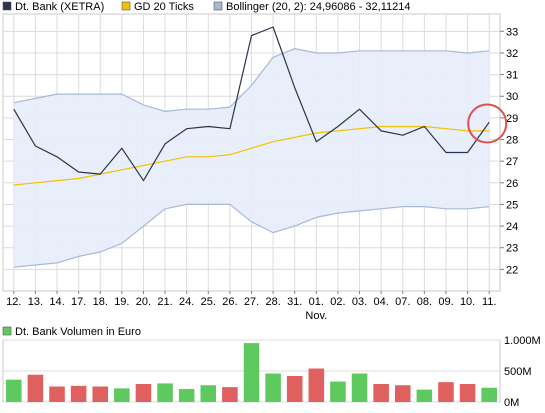  I want to click on legend-label: GD 20 Ticks, so click(164, 7).